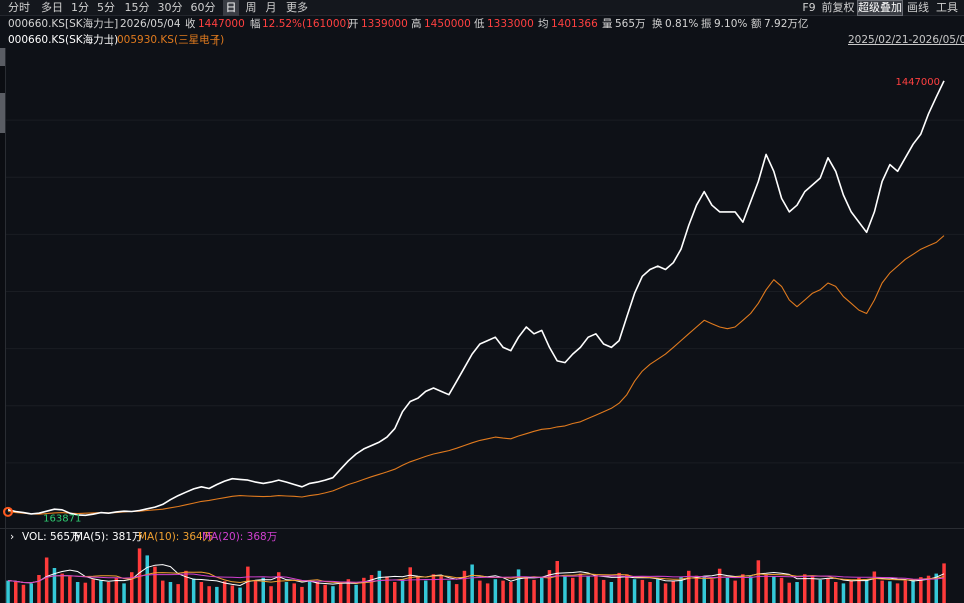 Image resolution: width=964 pixels, height=603 pixels. Describe the element at coordinates (63, 40) in the screenshot. I see `legend-primary: 000660.KS(SK海力士)` at that location.